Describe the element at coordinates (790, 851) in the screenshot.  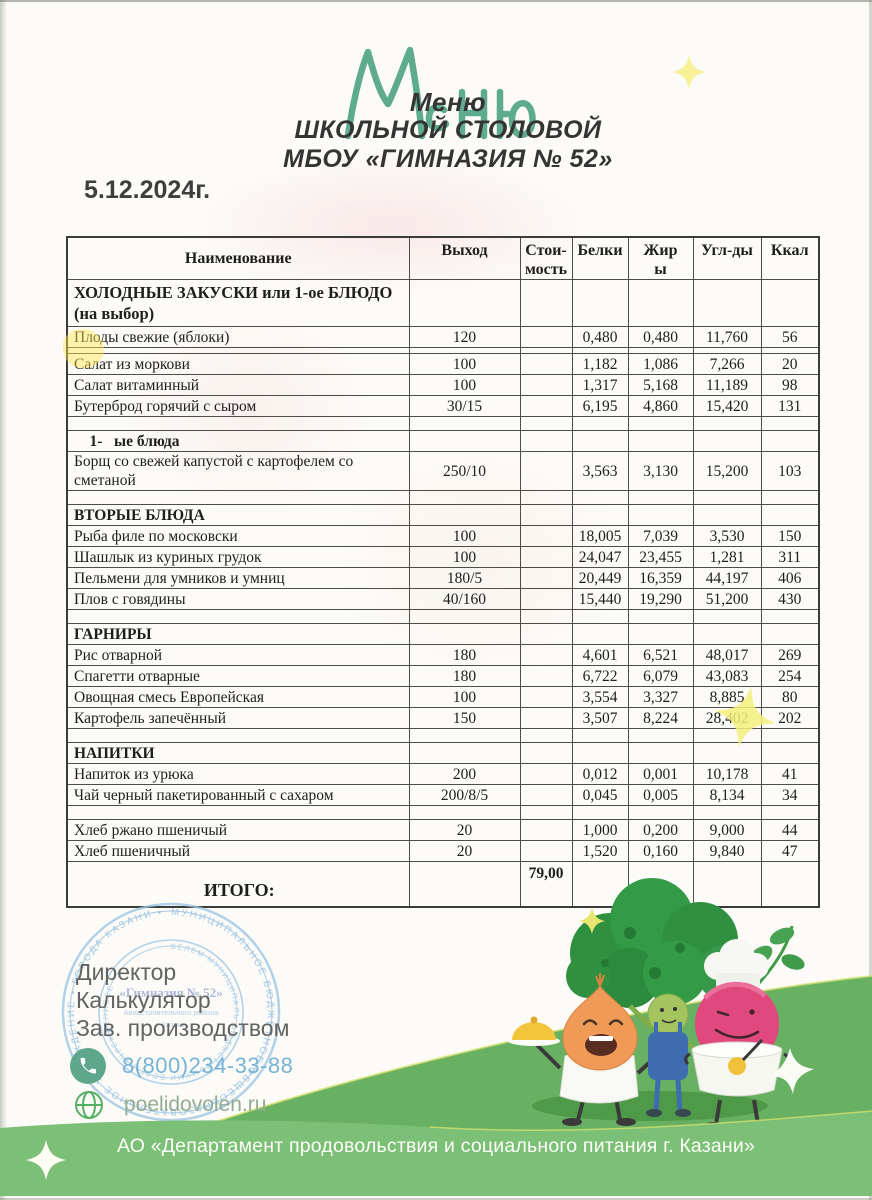
I see `value-cell: 47` at that location.